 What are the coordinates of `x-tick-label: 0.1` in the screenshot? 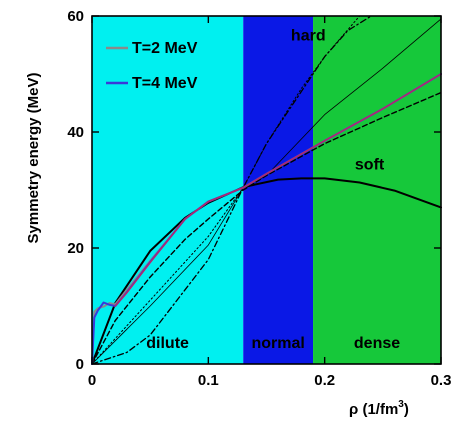 It's located at (208, 380).